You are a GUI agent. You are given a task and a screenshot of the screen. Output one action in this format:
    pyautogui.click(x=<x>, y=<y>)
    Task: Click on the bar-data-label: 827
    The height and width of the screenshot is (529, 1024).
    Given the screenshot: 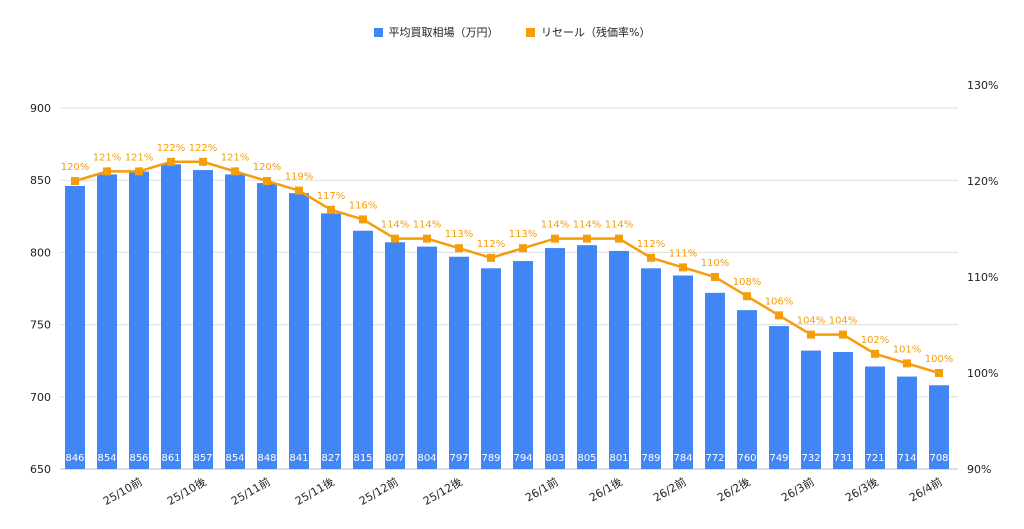 What is the action you would take?
    pyautogui.click(x=330, y=458)
    